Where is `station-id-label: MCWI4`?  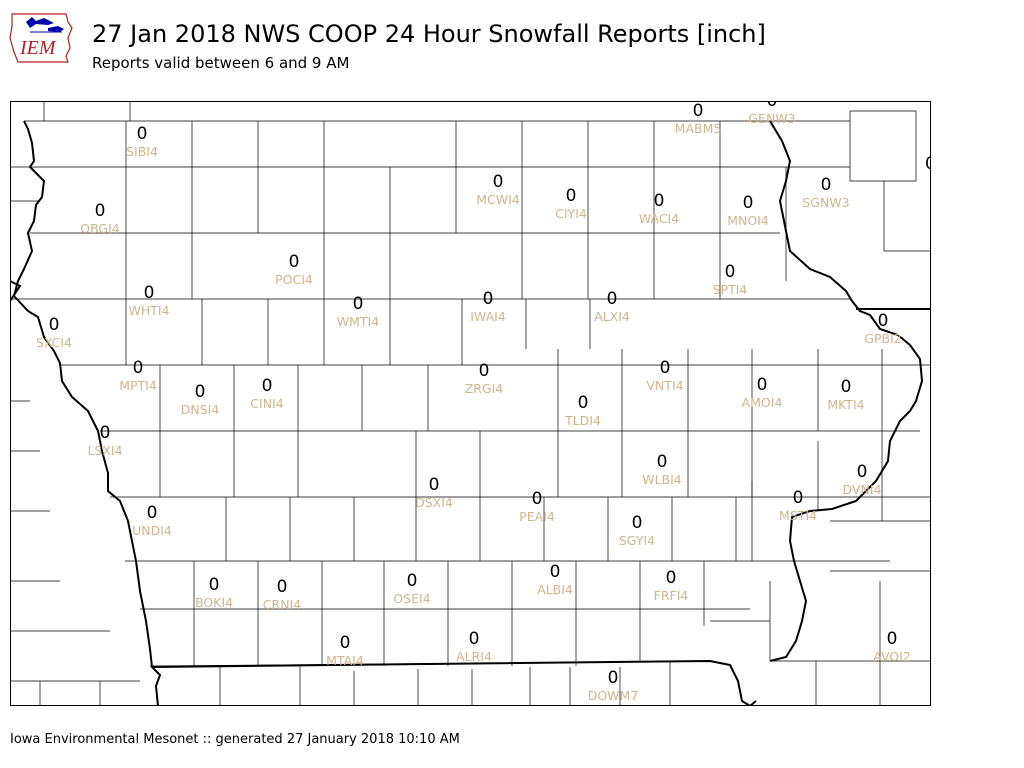
station-id-label: MCWI4 is located at coordinates (498, 199).